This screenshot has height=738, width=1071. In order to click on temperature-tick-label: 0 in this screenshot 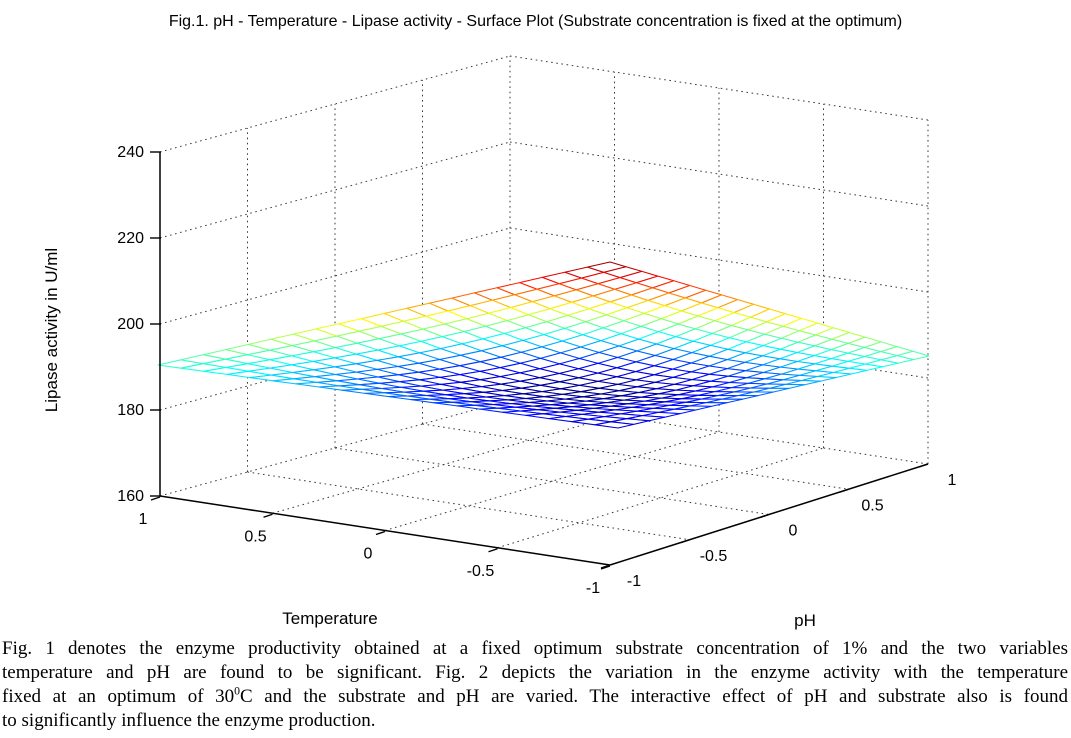, I will do `click(368, 554)`.